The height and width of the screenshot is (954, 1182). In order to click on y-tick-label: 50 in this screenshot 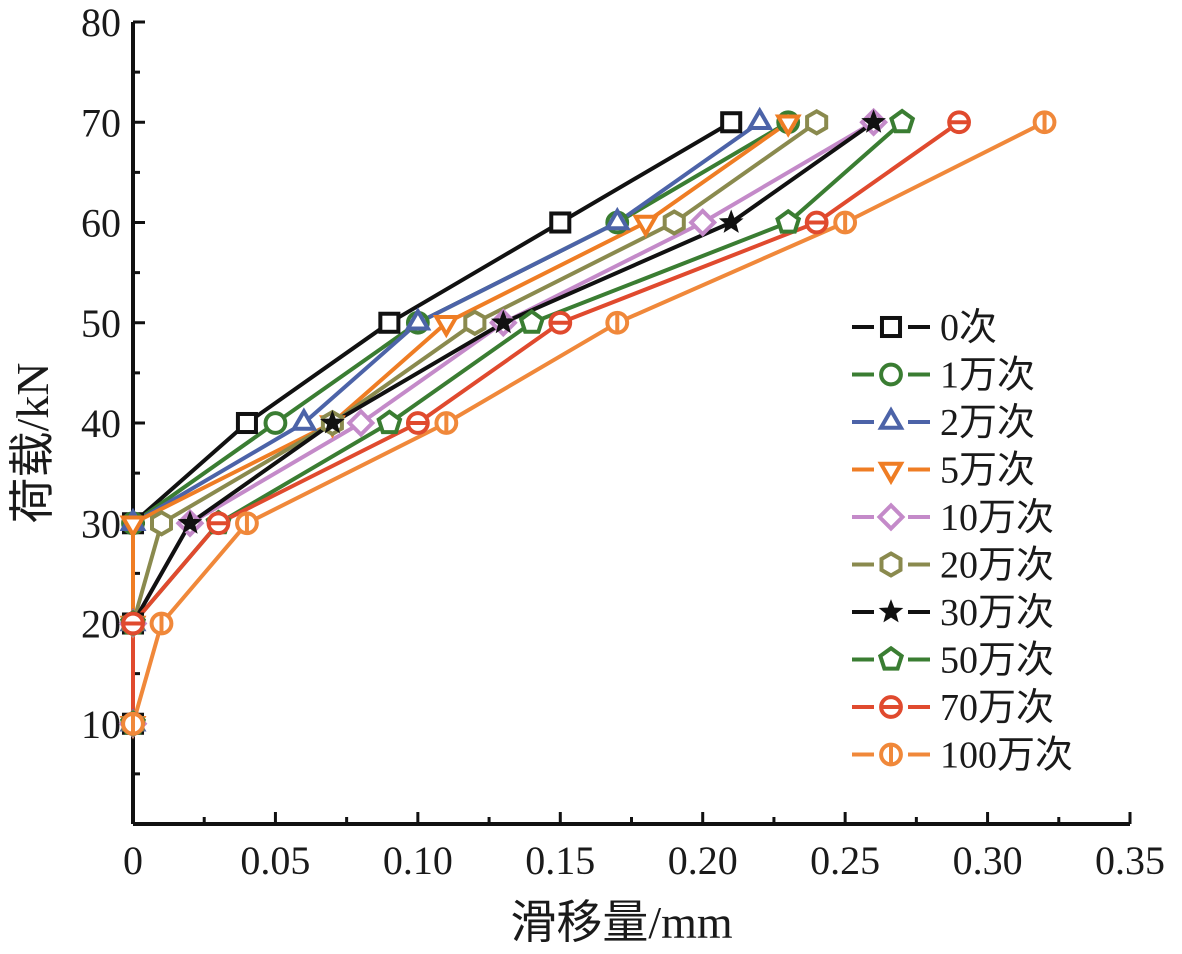, I will do `click(101, 323)`.